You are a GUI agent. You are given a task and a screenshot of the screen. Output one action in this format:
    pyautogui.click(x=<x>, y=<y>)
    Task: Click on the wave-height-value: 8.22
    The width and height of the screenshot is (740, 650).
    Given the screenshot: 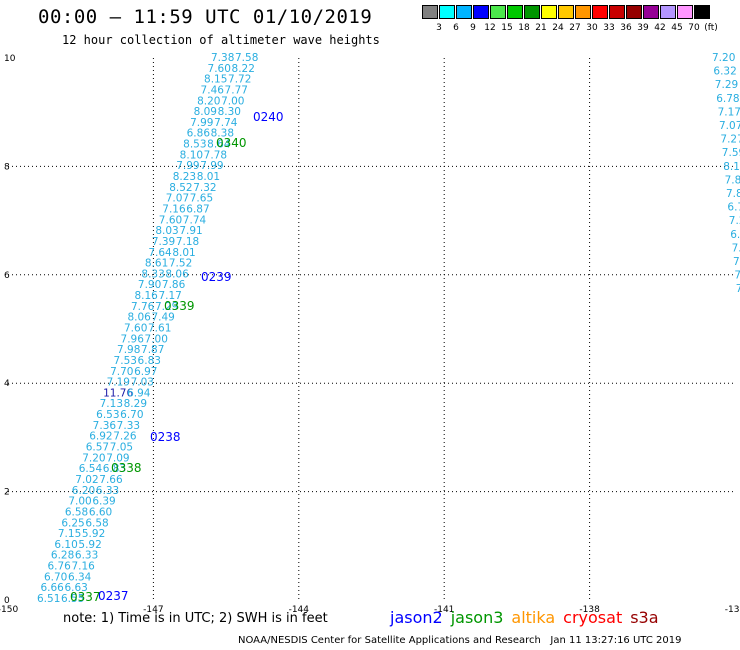 What is the action you would take?
    pyautogui.click(x=243, y=69)
    